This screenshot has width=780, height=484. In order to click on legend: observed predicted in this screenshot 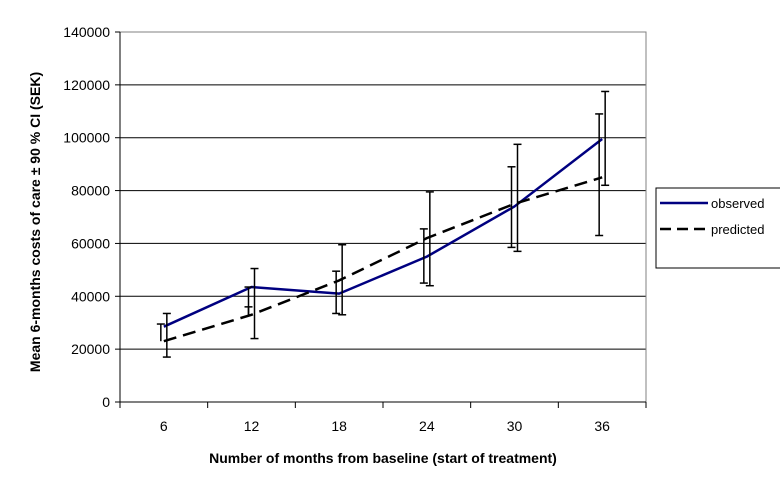, I will do `click(717, 228)`.